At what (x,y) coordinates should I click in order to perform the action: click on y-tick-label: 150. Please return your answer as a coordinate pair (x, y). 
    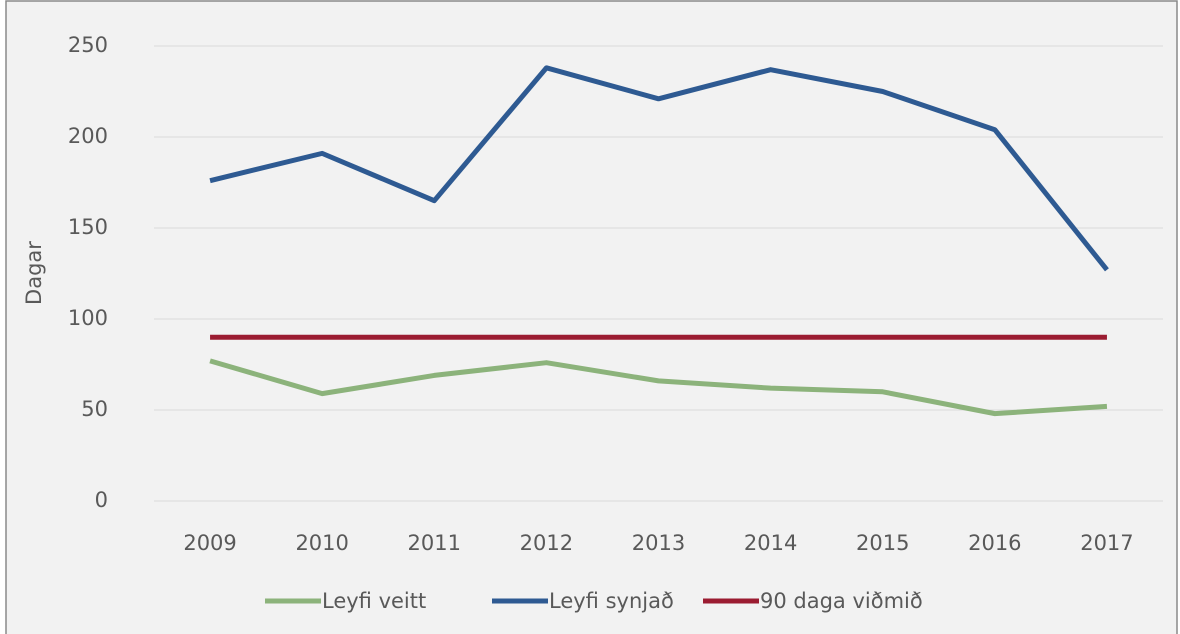
    Looking at the image, I should click on (88, 227).